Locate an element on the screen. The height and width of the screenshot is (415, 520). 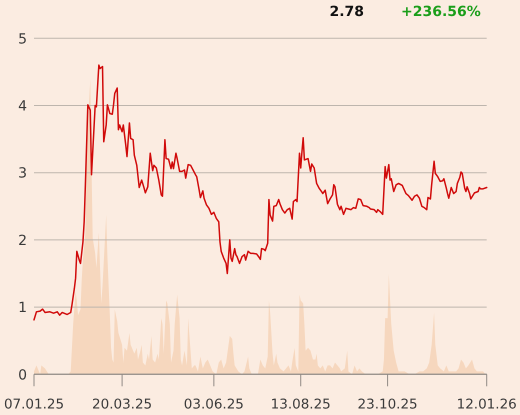
y-tick-label: 0 is located at coordinates (22, 375).